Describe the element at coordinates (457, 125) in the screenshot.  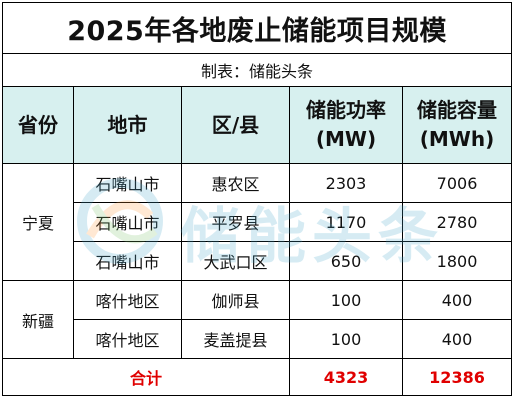
I see `header-capacity: 储能容量 (MWh)` at that location.